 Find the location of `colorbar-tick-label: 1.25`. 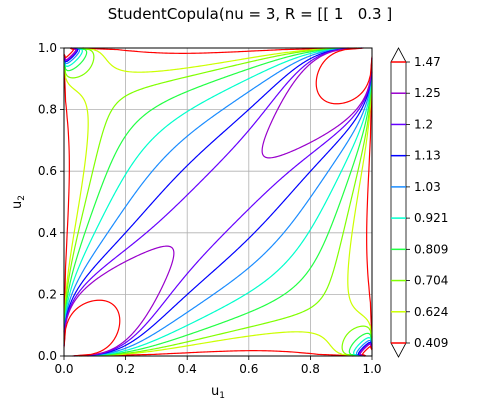

colorbar-tick-label: 1.25 is located at coordinates (427, 93).